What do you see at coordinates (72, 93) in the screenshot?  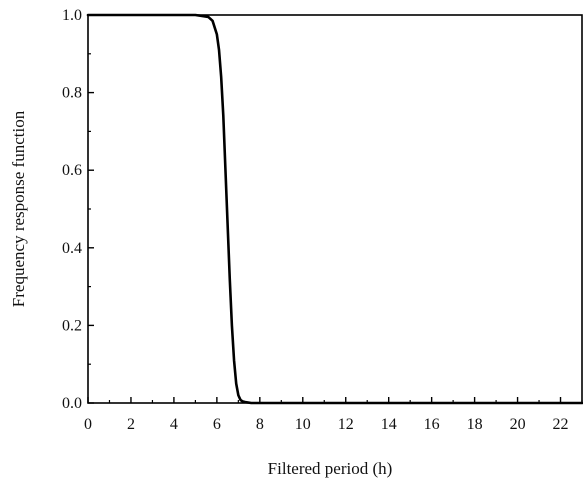 I see `y-tick-label: 0.8` at bounding box center [72, 93].